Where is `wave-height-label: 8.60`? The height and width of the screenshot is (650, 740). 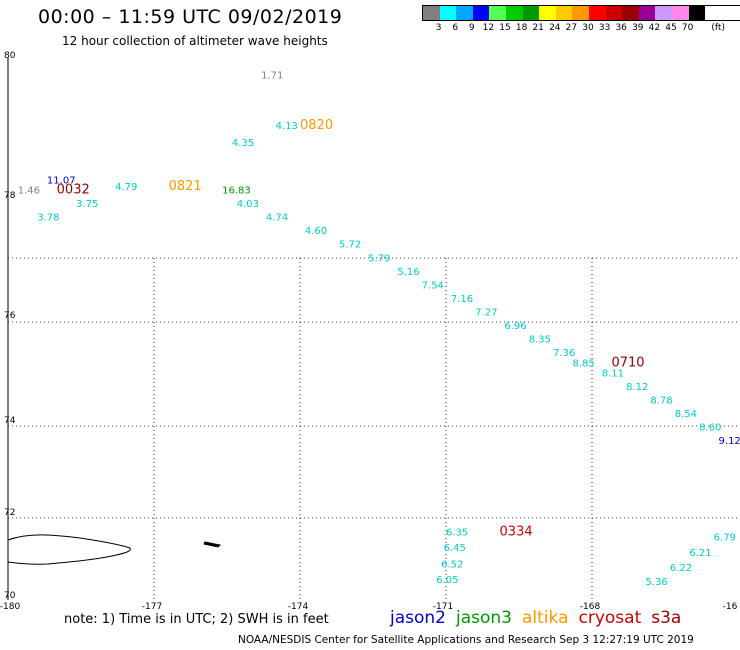 wave-height-label: 8.60 is located at coordinates (710, 428).